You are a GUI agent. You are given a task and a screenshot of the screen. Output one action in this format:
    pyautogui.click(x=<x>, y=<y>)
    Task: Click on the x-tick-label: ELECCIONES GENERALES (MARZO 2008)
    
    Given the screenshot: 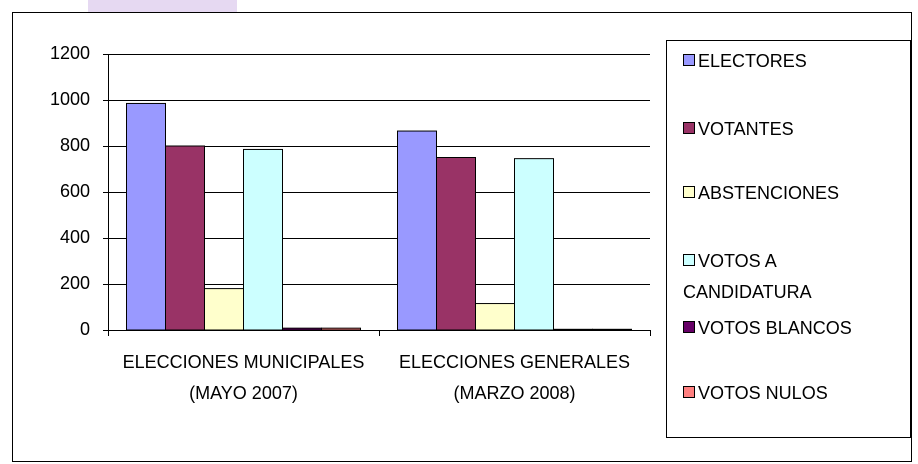 What is the action you would take?
    pyautogui.click(x=514, y=377)
    